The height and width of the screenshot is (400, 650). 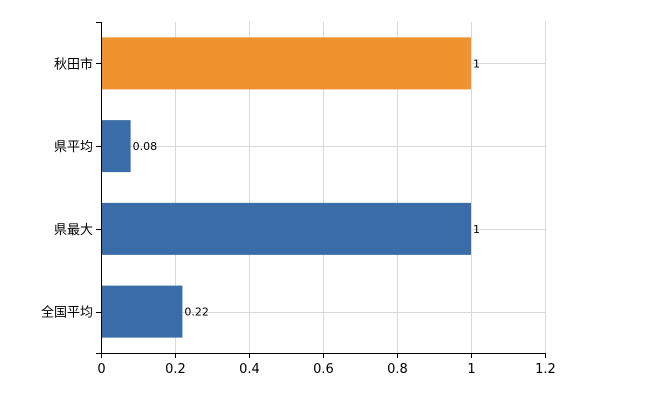 I want to click on data-label: 0.22, so click(x=196, y=312).